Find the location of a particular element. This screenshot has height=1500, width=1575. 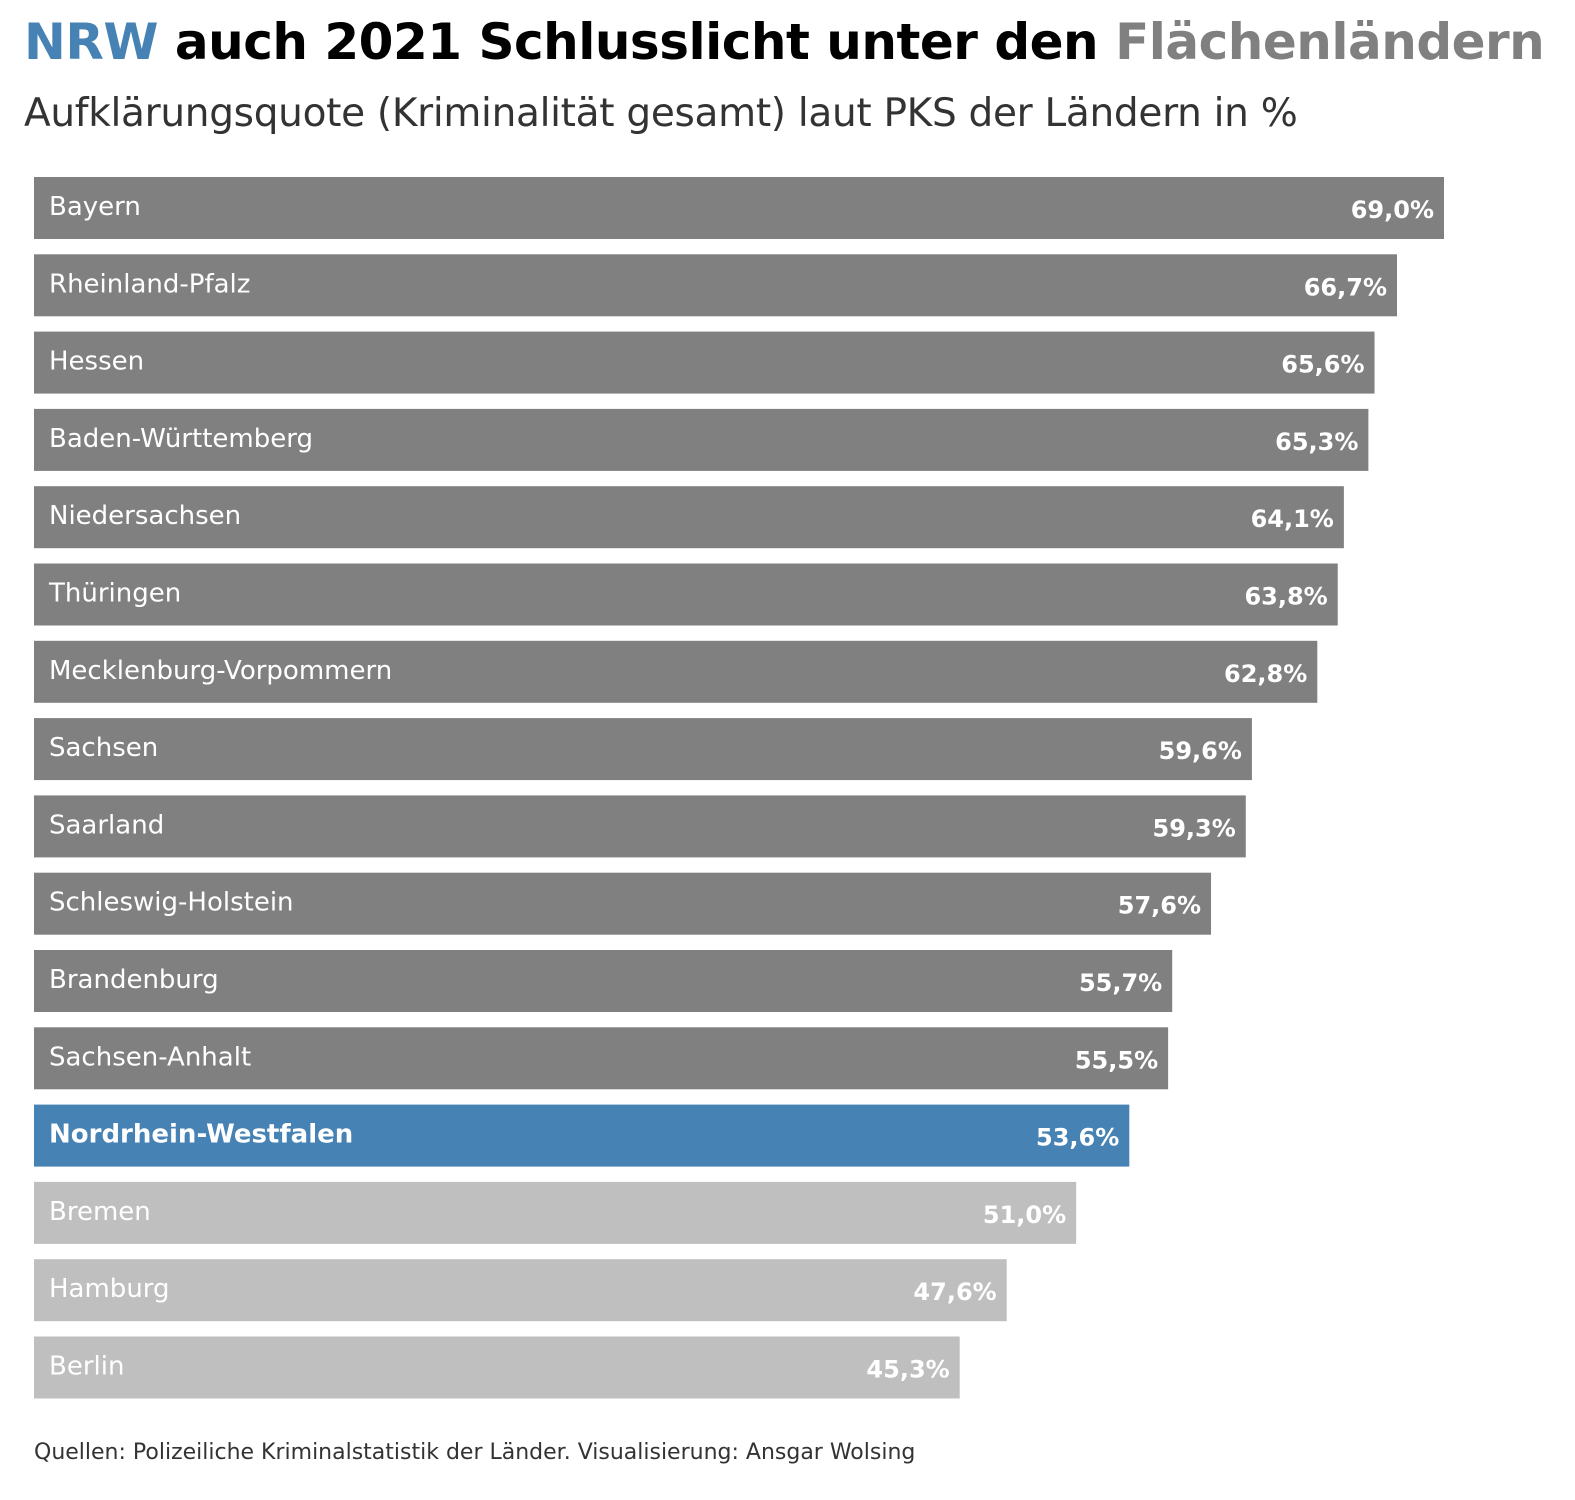

data-label-baden-wuerttemberg: 65,3% is located at coordinates (1316, 442).